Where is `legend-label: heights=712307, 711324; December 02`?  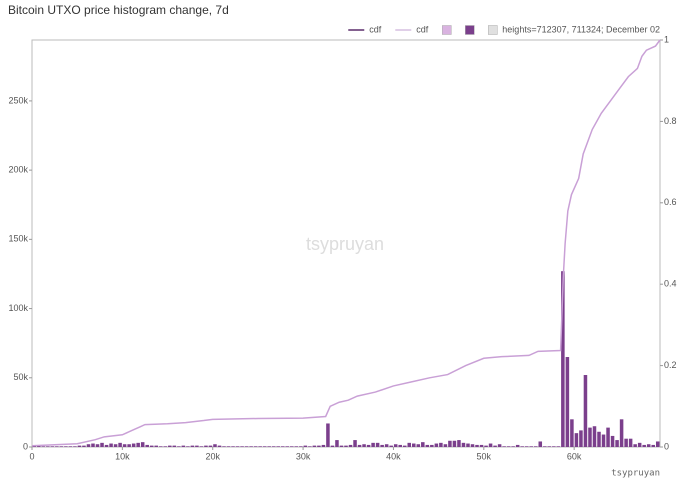
legend-label: heights=712307, 711324; December 02 is located at coordinates (581, 29).